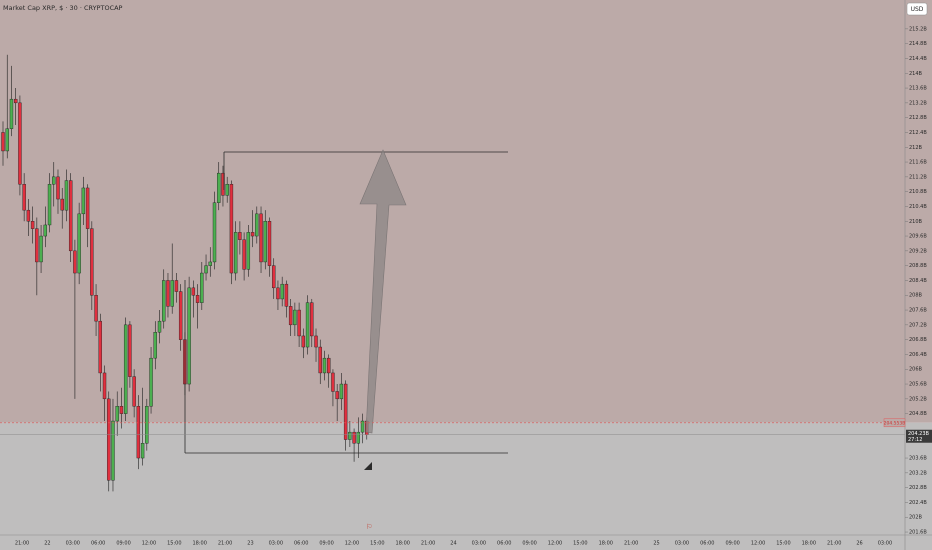 The height and width of the screenshot is (550, 932). I want to click on y-tick-label: 208B, so click(916, 296).